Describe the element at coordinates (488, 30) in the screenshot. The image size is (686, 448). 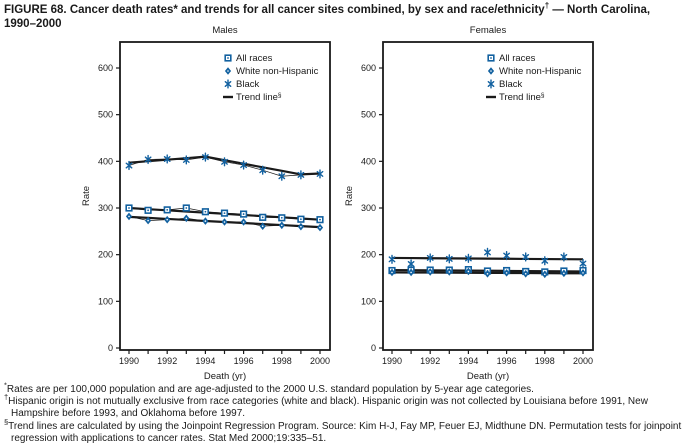
I see `panel-title: Females` at that location.